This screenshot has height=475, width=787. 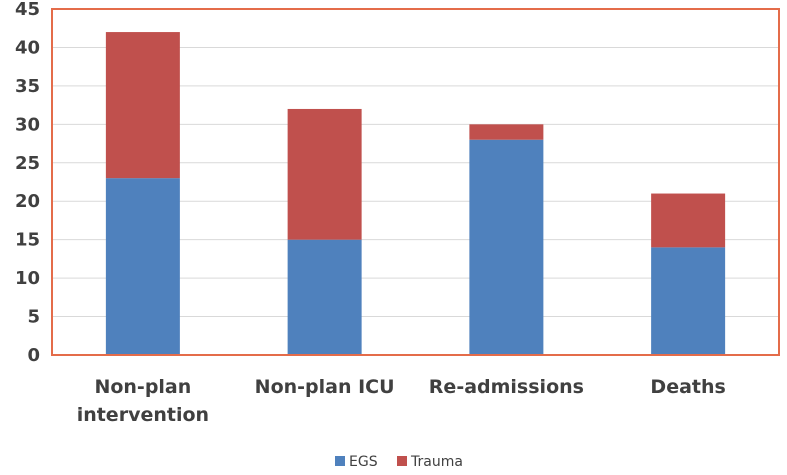 I want to click on y-tick-label: 25, so click(x=27, y=163).